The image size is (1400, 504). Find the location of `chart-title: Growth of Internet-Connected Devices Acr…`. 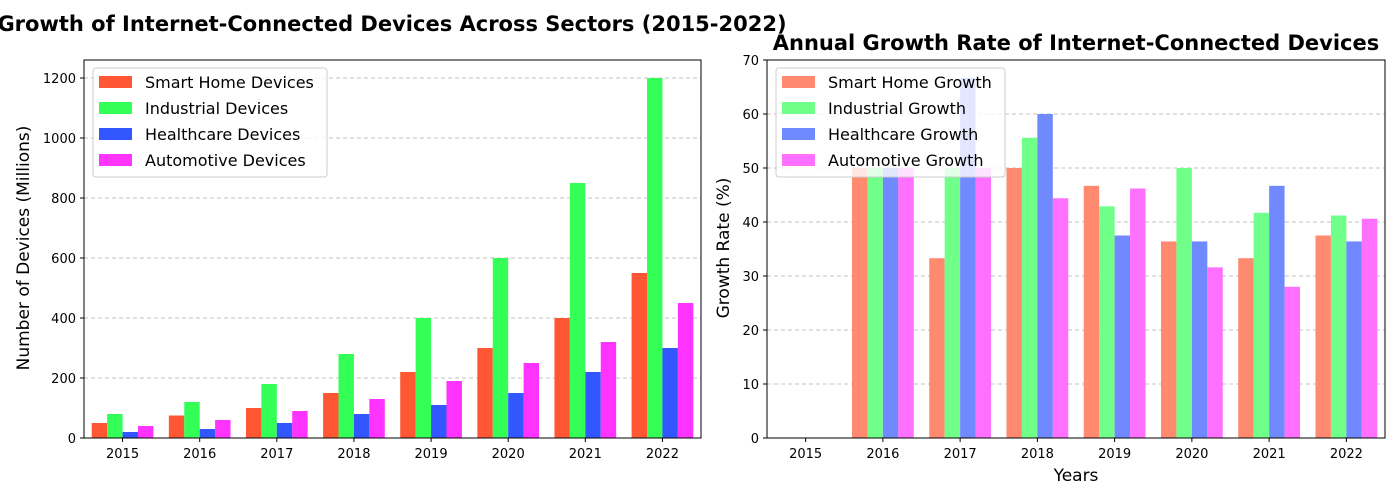

chart-title: Growth of Internet-Connected Devices Acr… is located at coordinates (393, 24).